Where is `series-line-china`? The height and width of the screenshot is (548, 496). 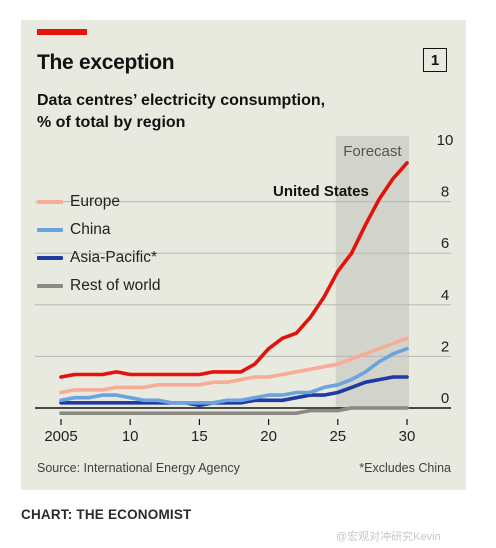
series-line-china is located at coordinates (234, 375).